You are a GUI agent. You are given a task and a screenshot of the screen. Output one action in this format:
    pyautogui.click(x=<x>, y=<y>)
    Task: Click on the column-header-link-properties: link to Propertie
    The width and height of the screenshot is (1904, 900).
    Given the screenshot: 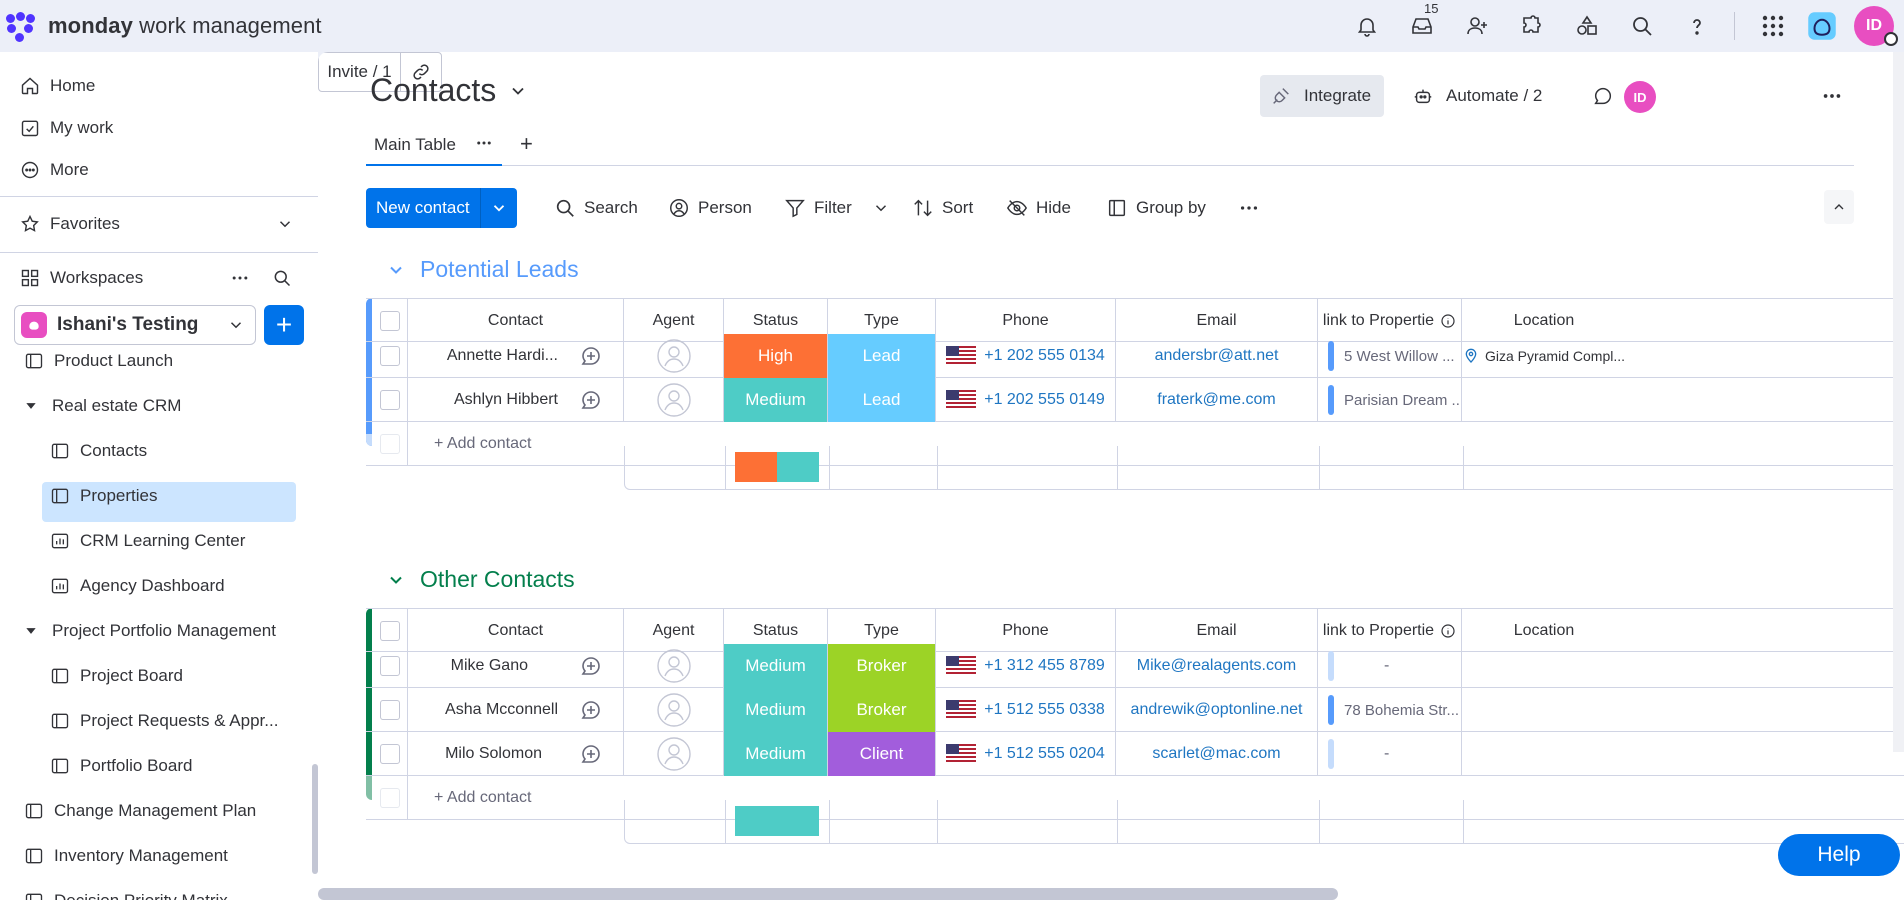 What is the action you would take?
    pyautogui.click(x=1390, y=321)
    